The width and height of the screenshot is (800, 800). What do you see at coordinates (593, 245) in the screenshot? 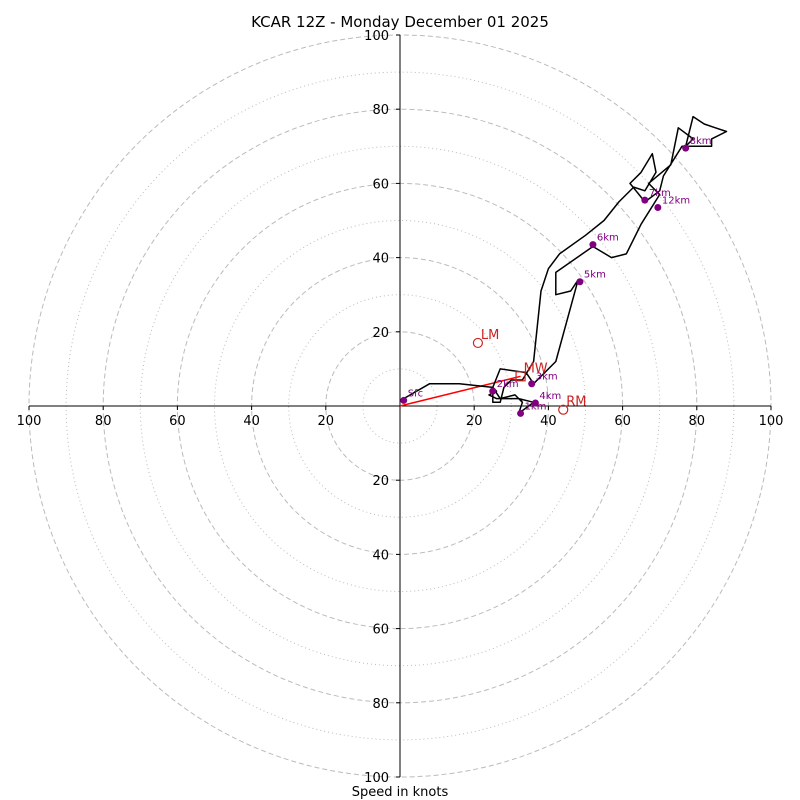
I see `height-marker-6km` at bounding box center [593, 245].